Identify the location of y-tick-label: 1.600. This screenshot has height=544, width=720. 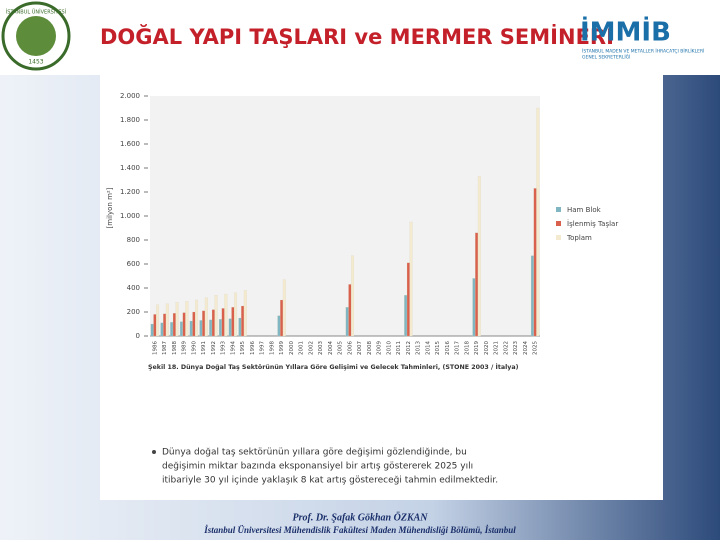
(130, 144).